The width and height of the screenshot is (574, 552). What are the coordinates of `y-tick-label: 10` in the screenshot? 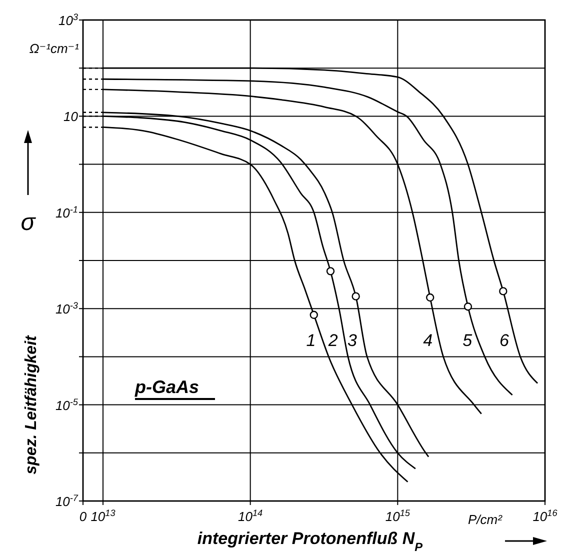 It's located at (71, 116).